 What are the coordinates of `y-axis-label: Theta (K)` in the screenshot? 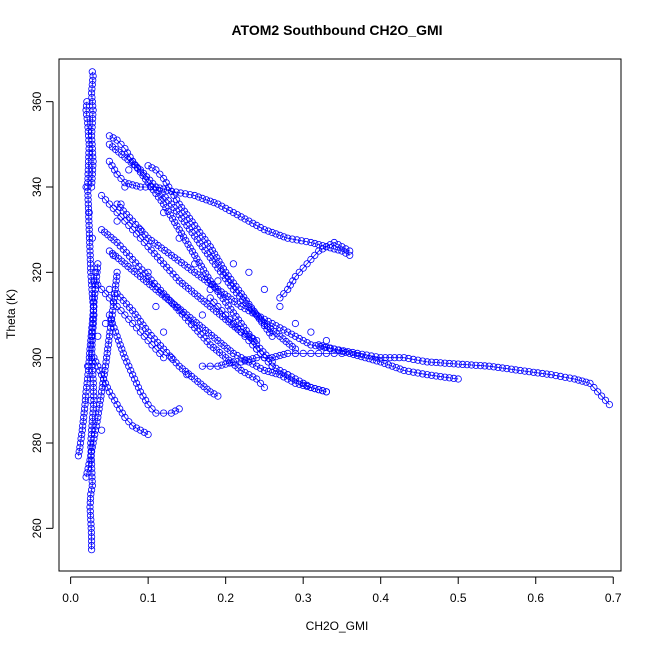 It's located at (11, 314).